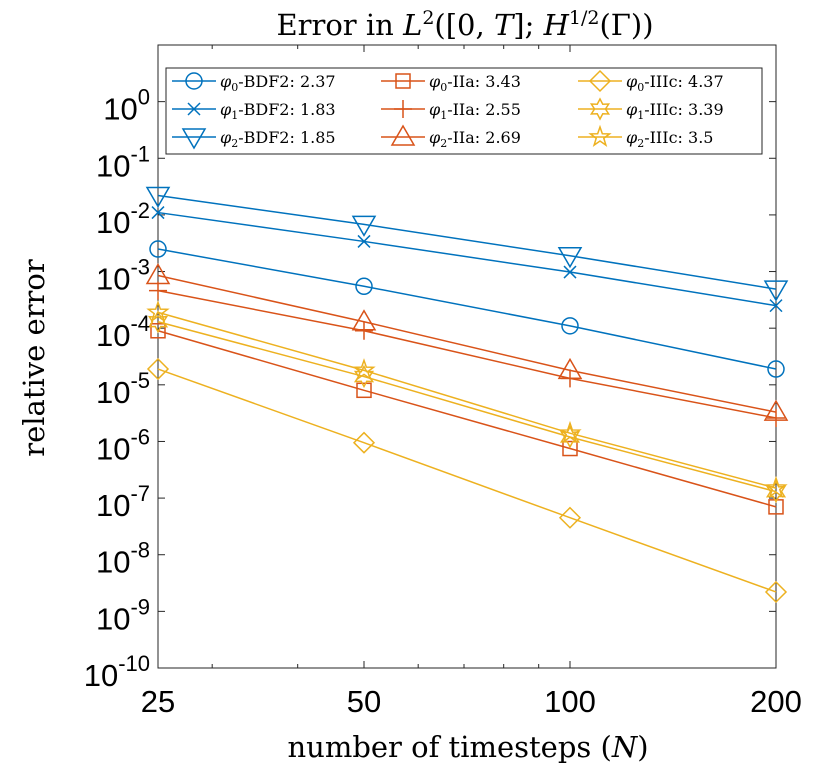 The width and height of the screenshot is (830, 775). Describe the element at coordinates (123, 559) in the screenshot. I see `y-tick-label: 10⁻⁸` at that location.